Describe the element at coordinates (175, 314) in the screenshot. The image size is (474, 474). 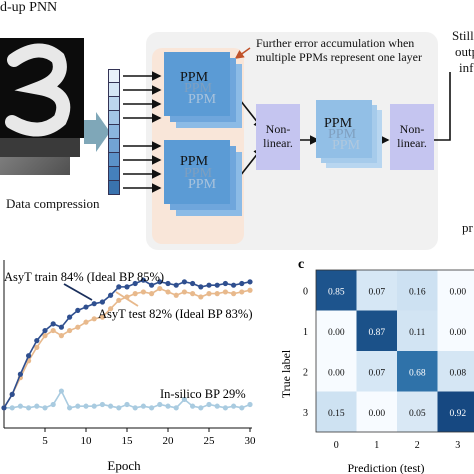
I see `annotation-test: AsyT test 82% (Ideal BP 83%)` at that location.